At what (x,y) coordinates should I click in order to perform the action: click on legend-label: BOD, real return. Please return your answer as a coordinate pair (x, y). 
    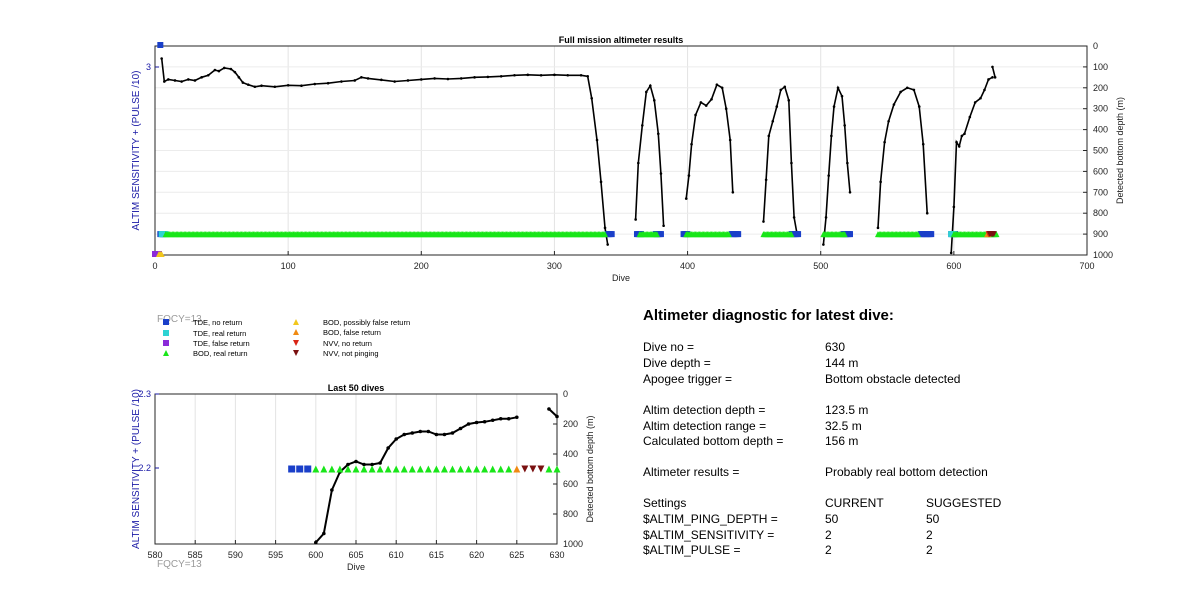
    Looking at the image, I should click on (220, 353).